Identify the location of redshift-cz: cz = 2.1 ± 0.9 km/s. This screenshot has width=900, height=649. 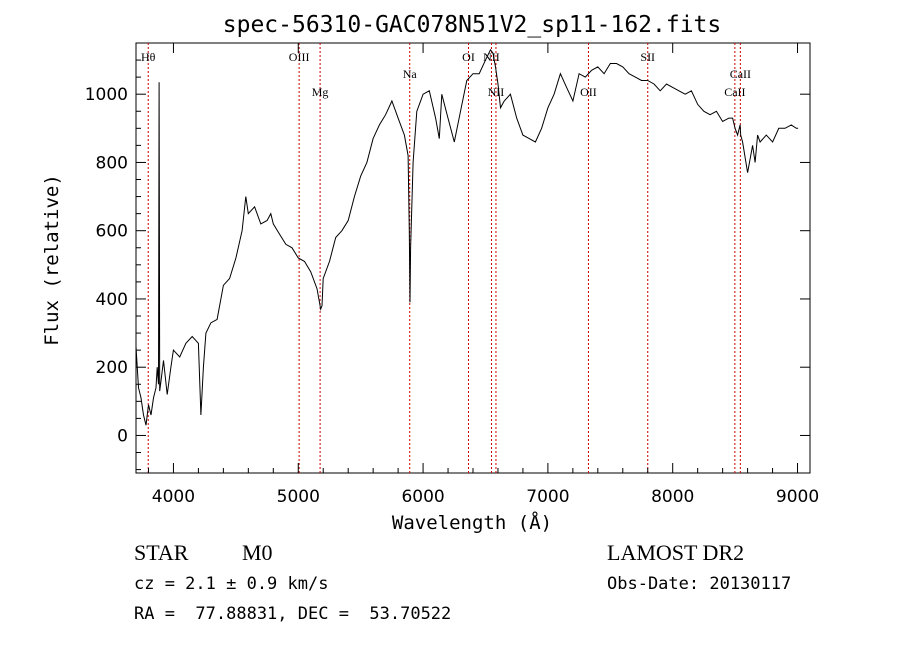
(231, 584).